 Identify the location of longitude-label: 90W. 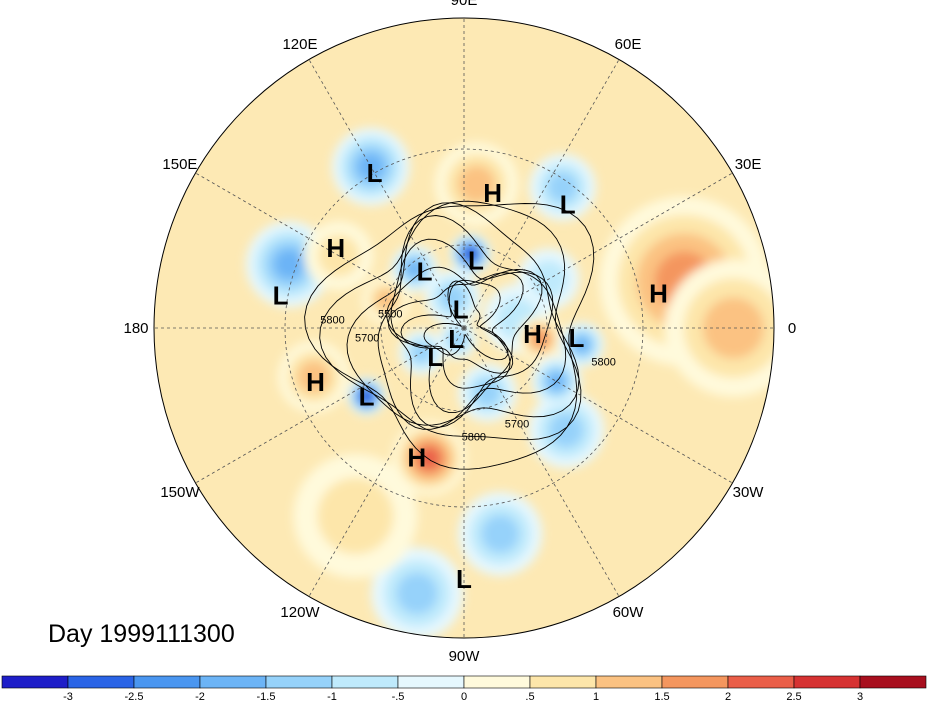
(465, 656).